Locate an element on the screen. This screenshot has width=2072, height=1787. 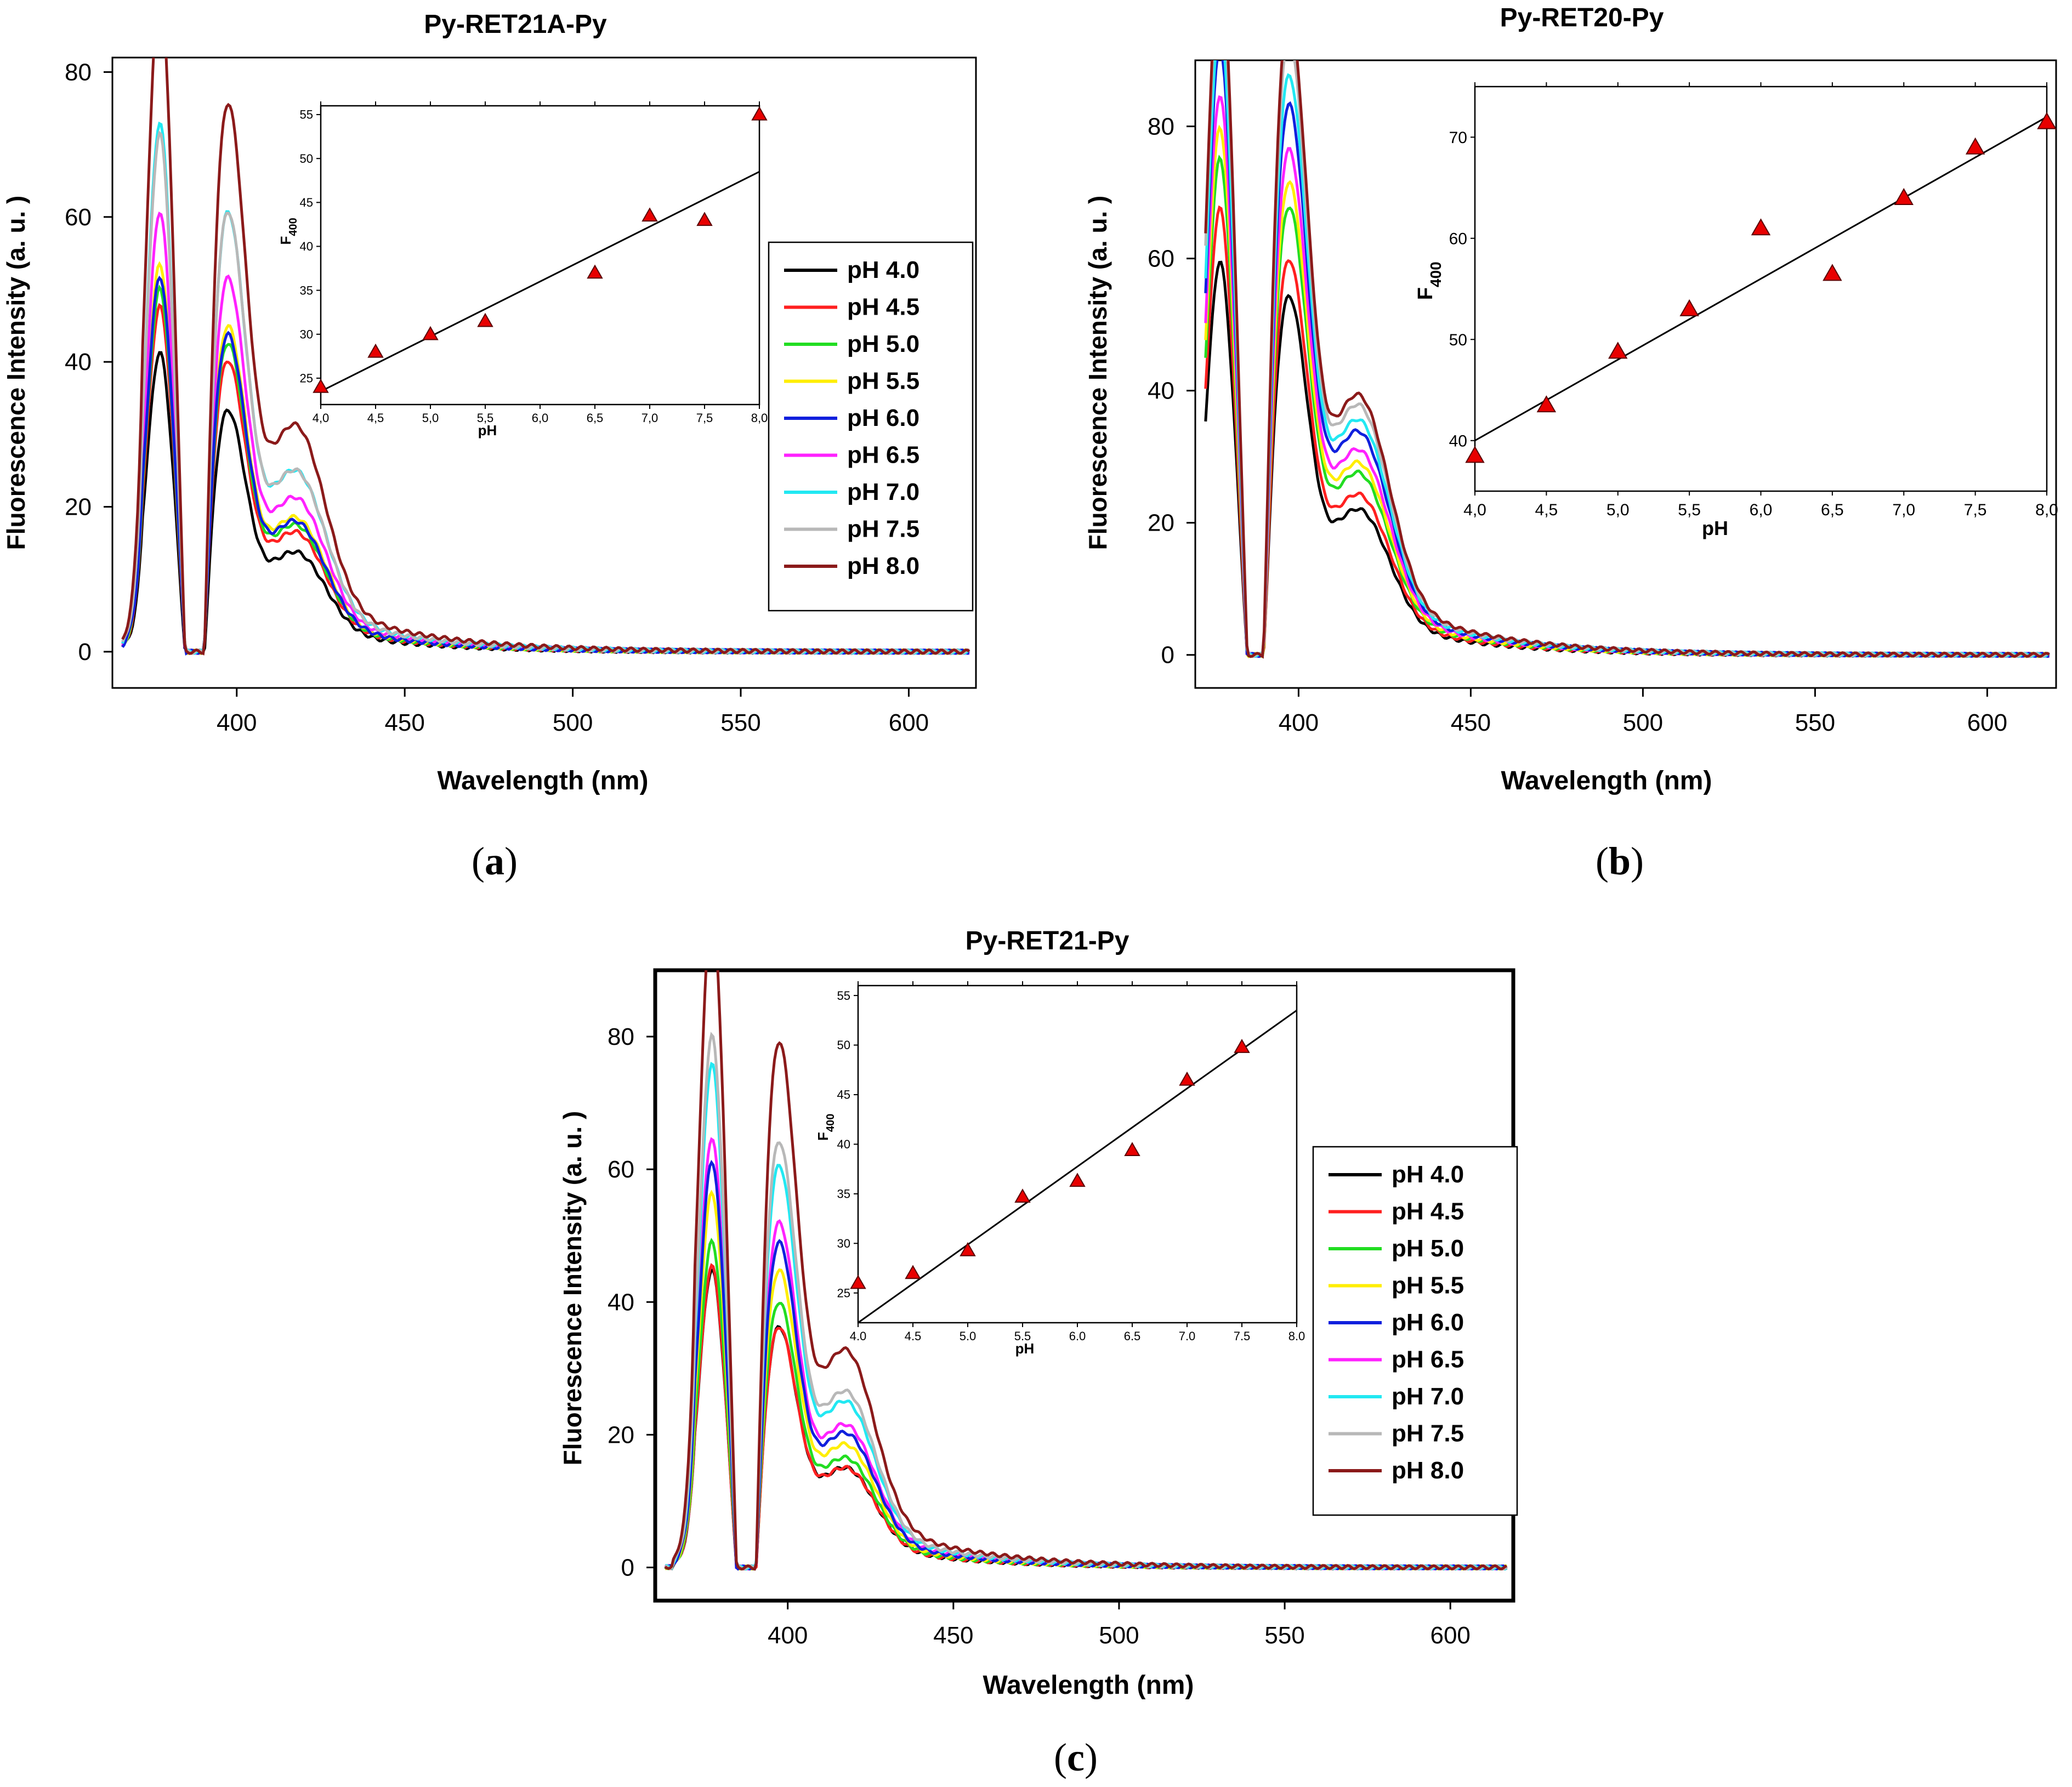
x-tick-label: 400 is located at coordinates (237, 722).